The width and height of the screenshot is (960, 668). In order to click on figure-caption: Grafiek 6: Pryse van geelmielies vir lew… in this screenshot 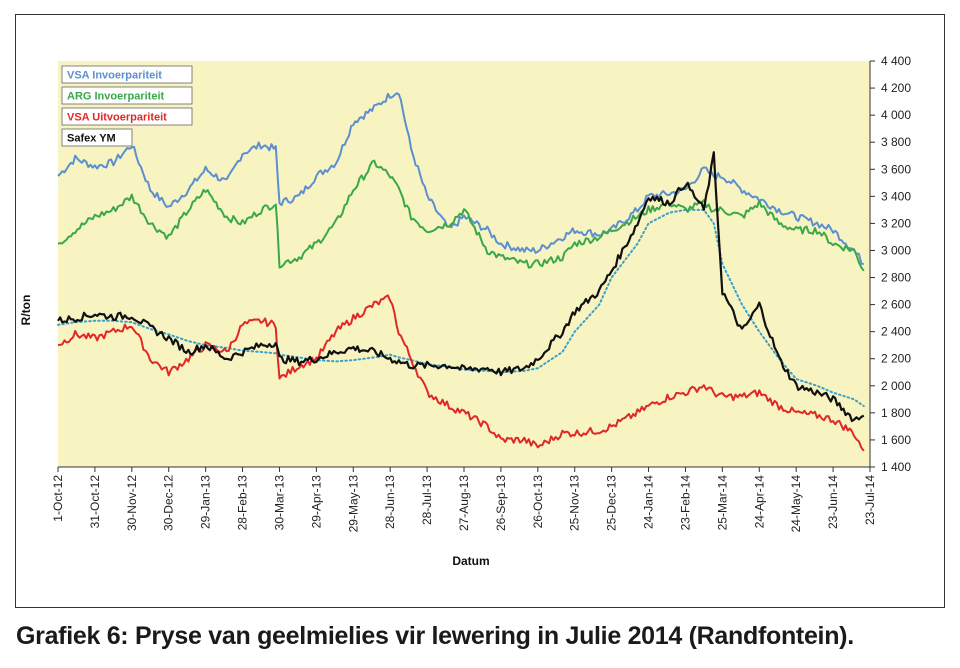, I will do `click(435, 636)`.